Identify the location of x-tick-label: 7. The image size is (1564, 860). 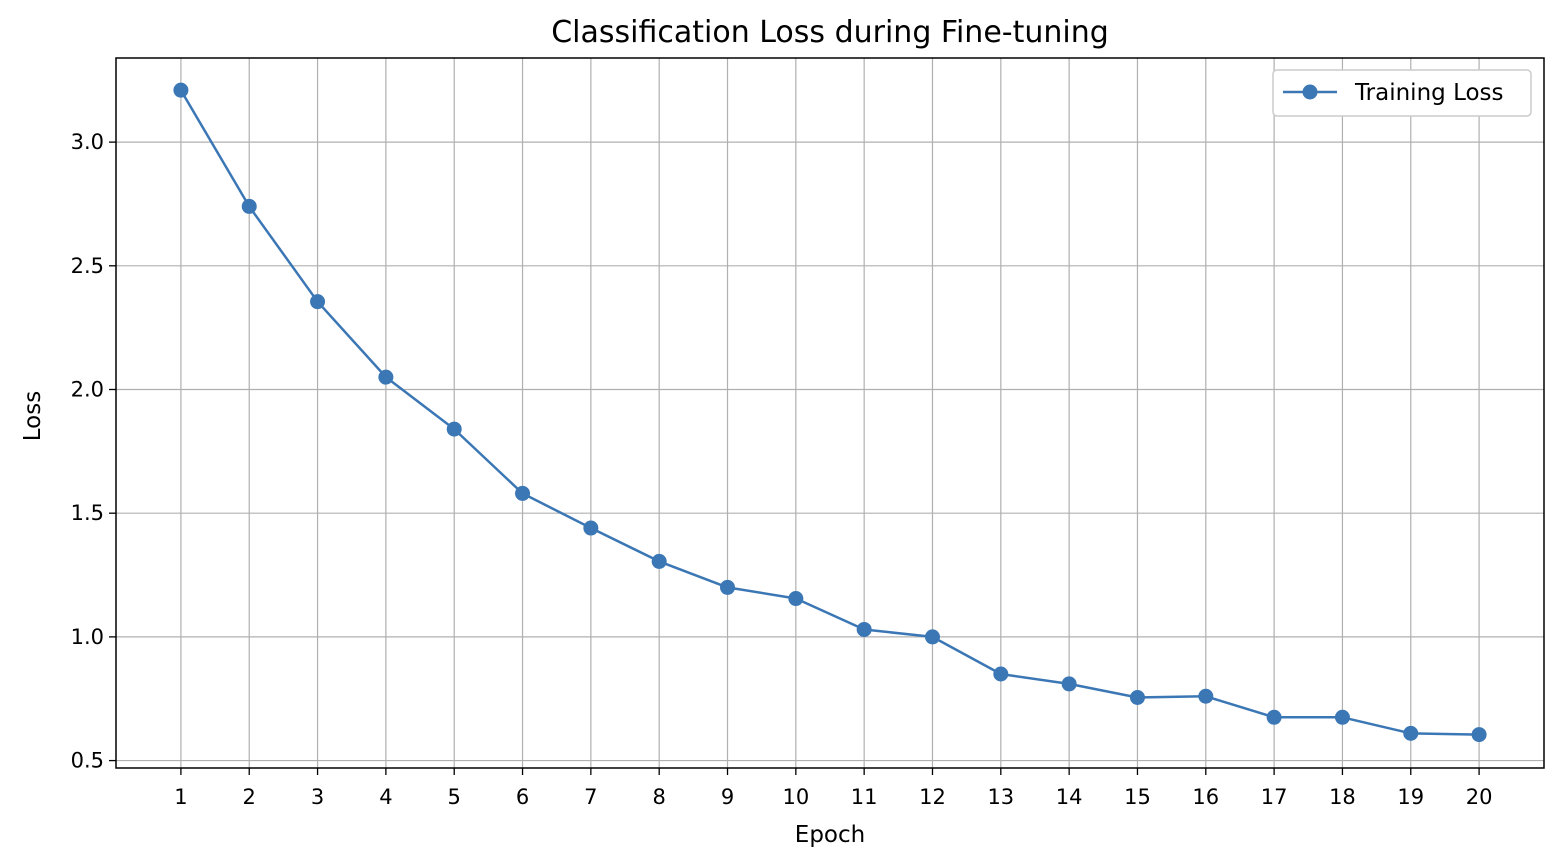
(590, 797).